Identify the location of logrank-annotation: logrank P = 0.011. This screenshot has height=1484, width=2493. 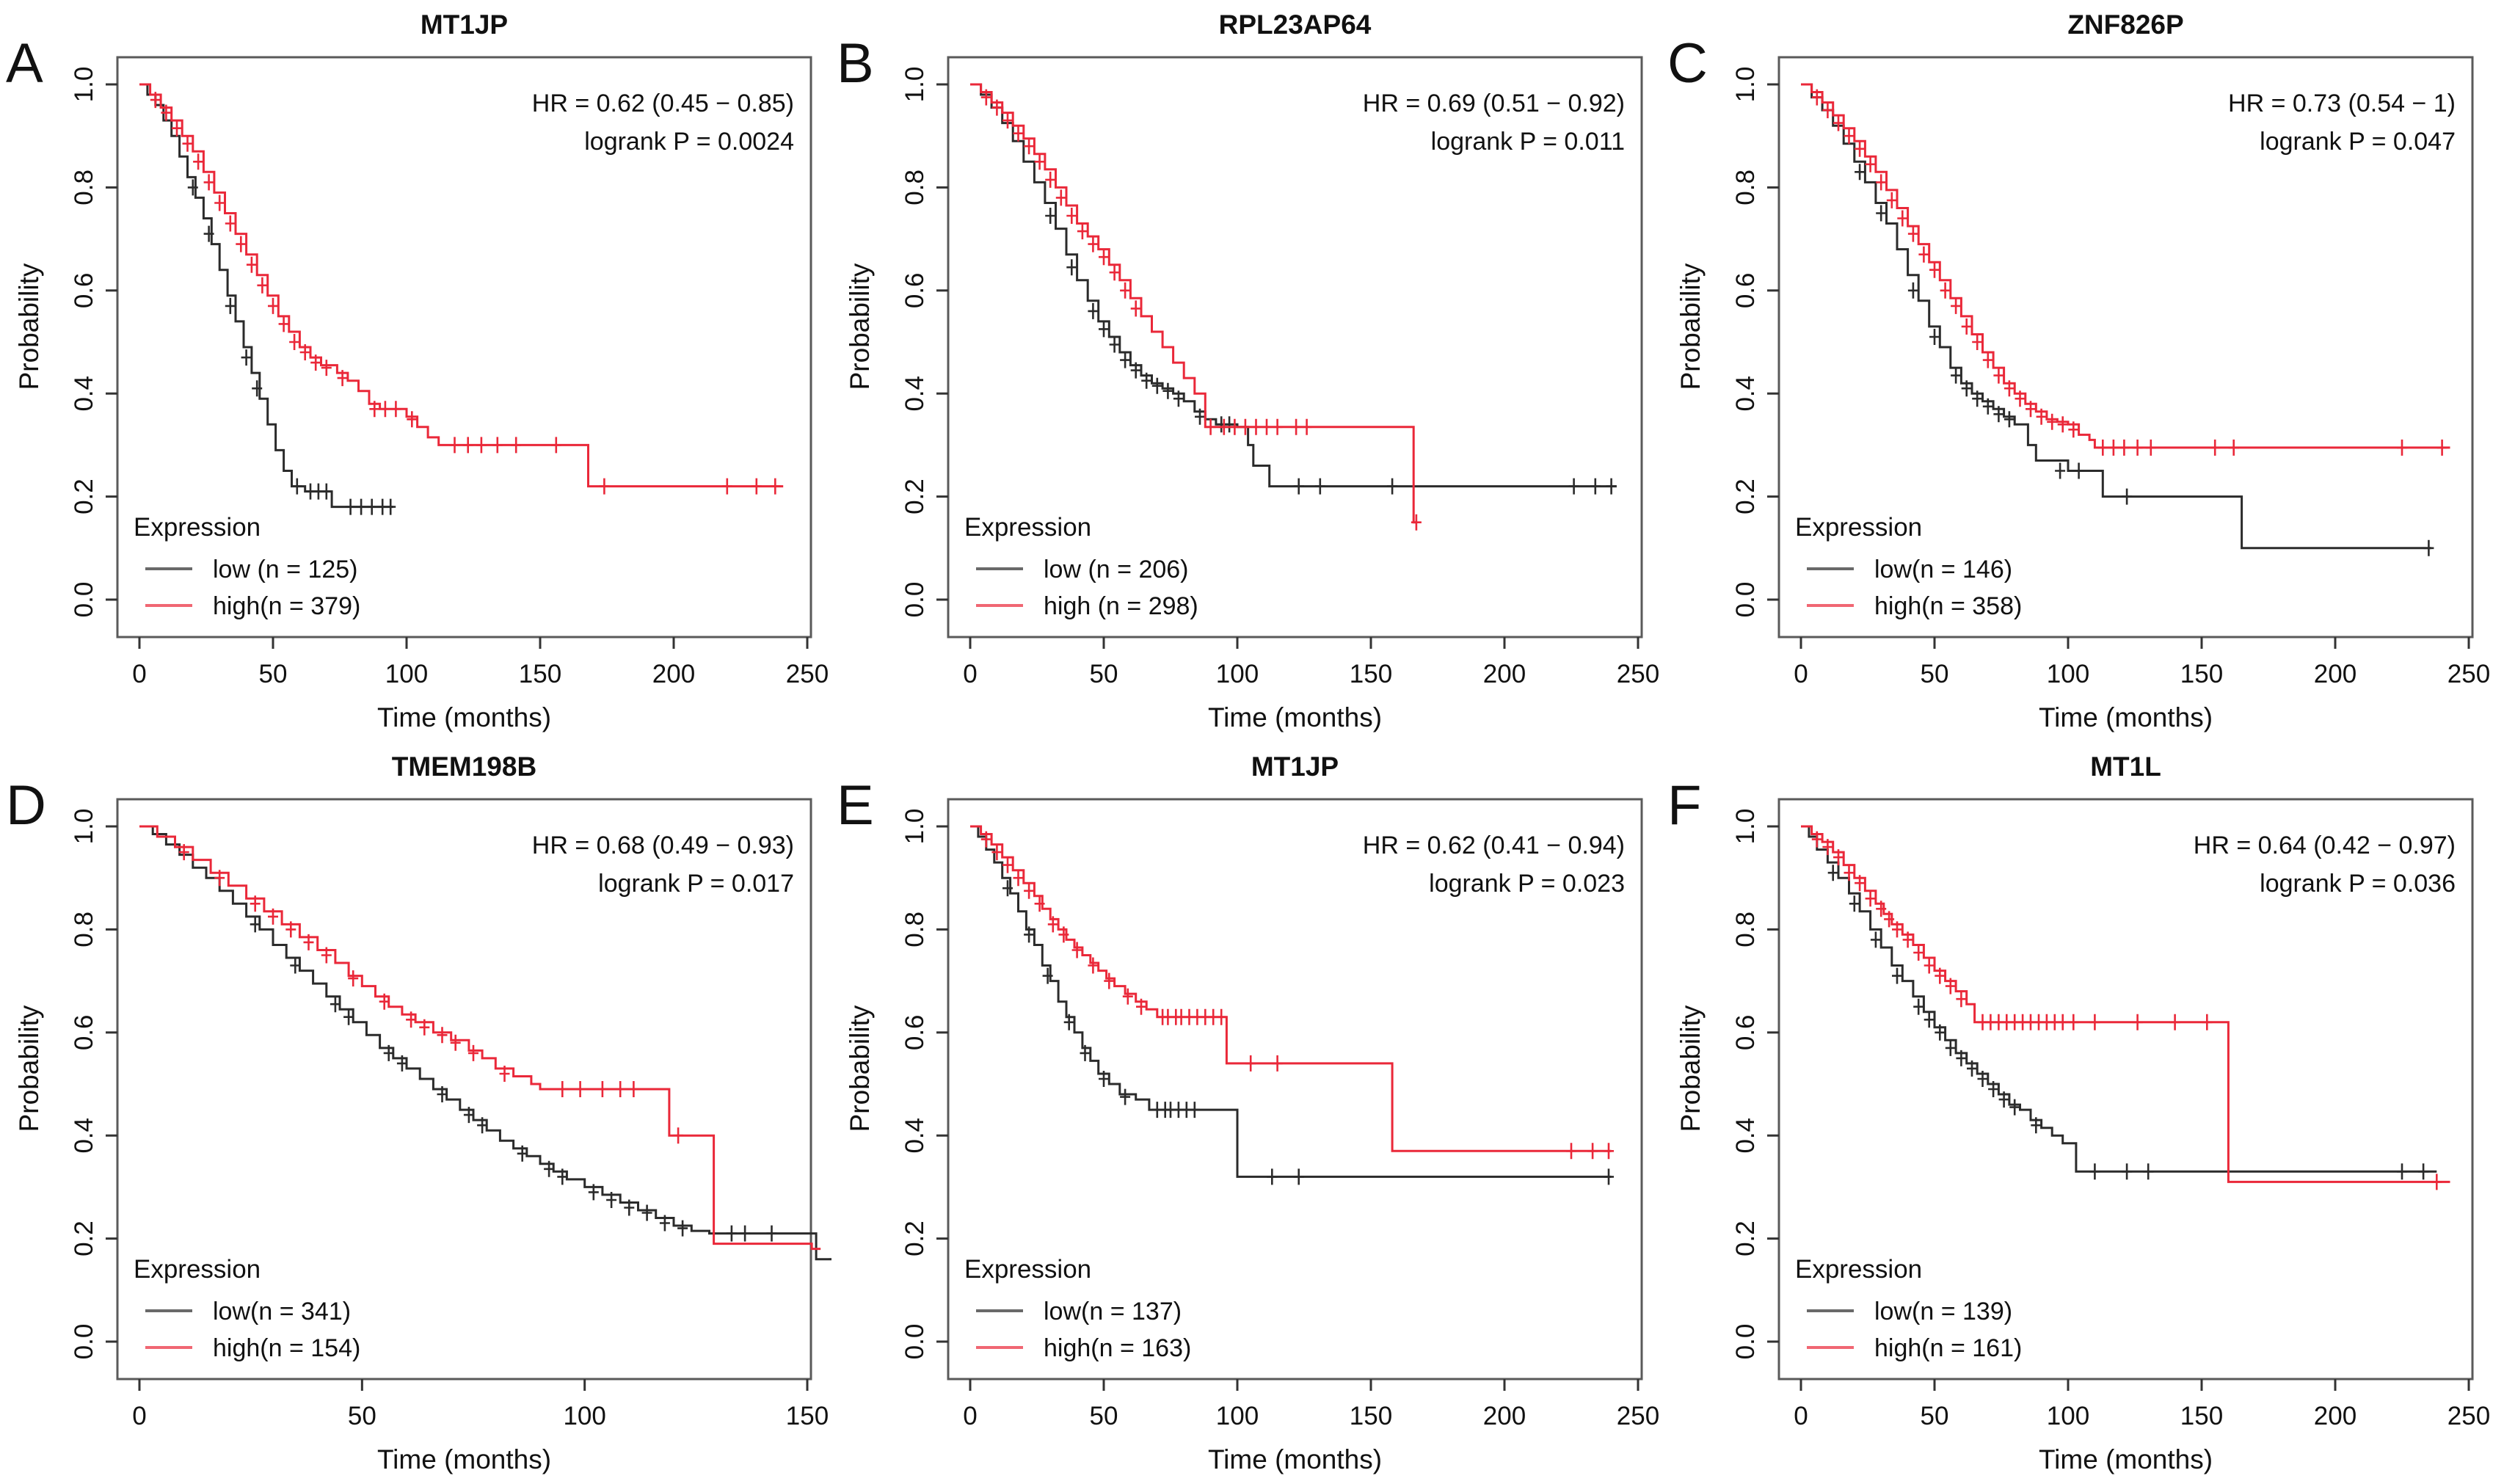
(1528, 142).